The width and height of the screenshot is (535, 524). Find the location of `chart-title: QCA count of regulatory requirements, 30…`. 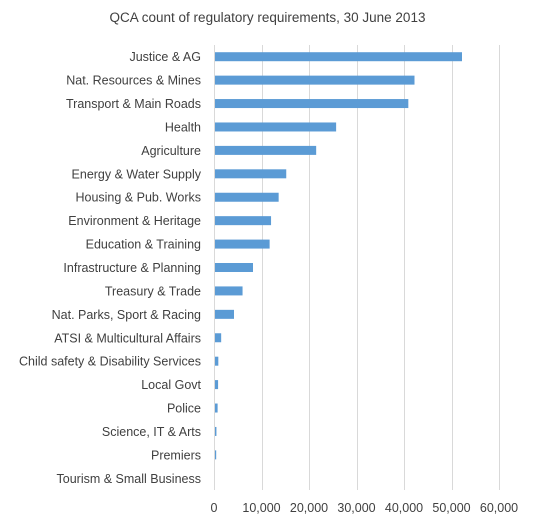

chart-title: QCA count of regulatory requirements, 30… is located at coordinates (267, 17).